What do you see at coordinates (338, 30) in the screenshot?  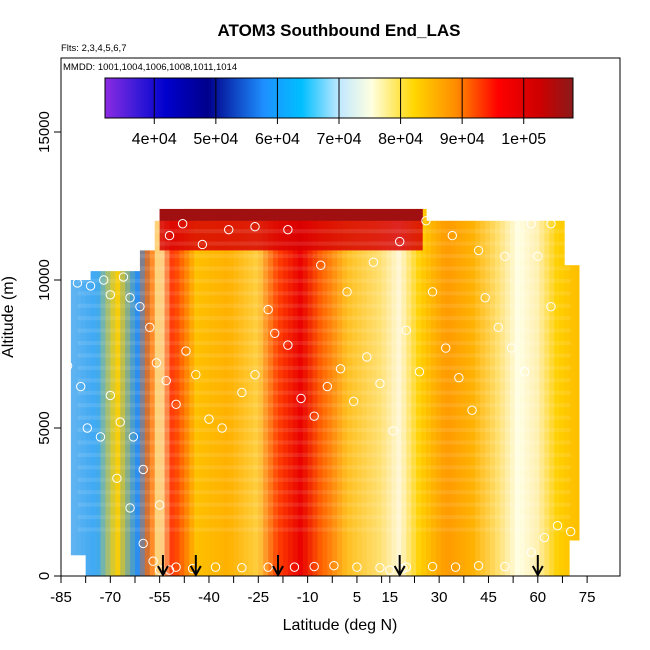 I see `chart-title: ATOM3 Southbound End_LAS` at bounding box center [338, 30].